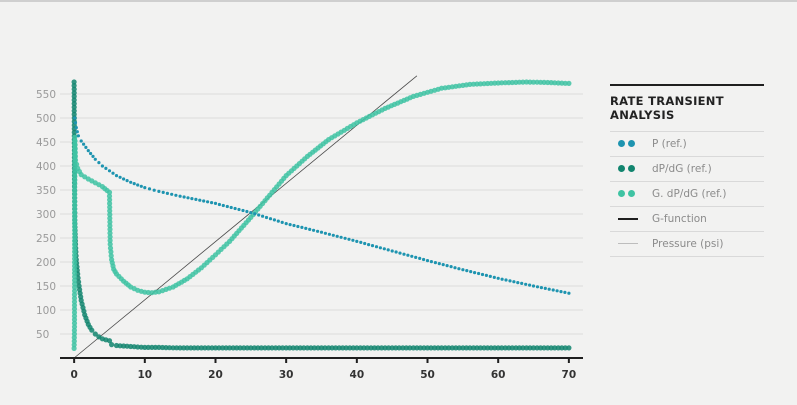 The width and height of the screenshot is (797, 405). Describe the element at coordinates (46, 191) in the screenshot. I see `y-tick-label: 350` at that location.